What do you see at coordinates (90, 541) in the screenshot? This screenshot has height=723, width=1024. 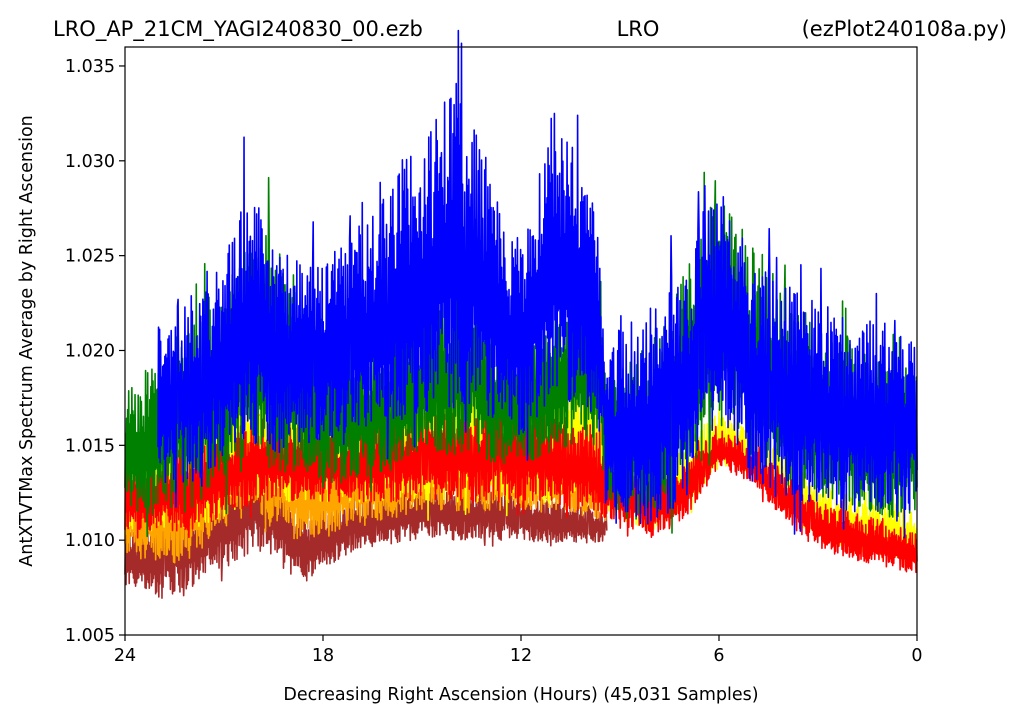 I see `y-tick-label: 1.010` at bounding box center [90, 541].